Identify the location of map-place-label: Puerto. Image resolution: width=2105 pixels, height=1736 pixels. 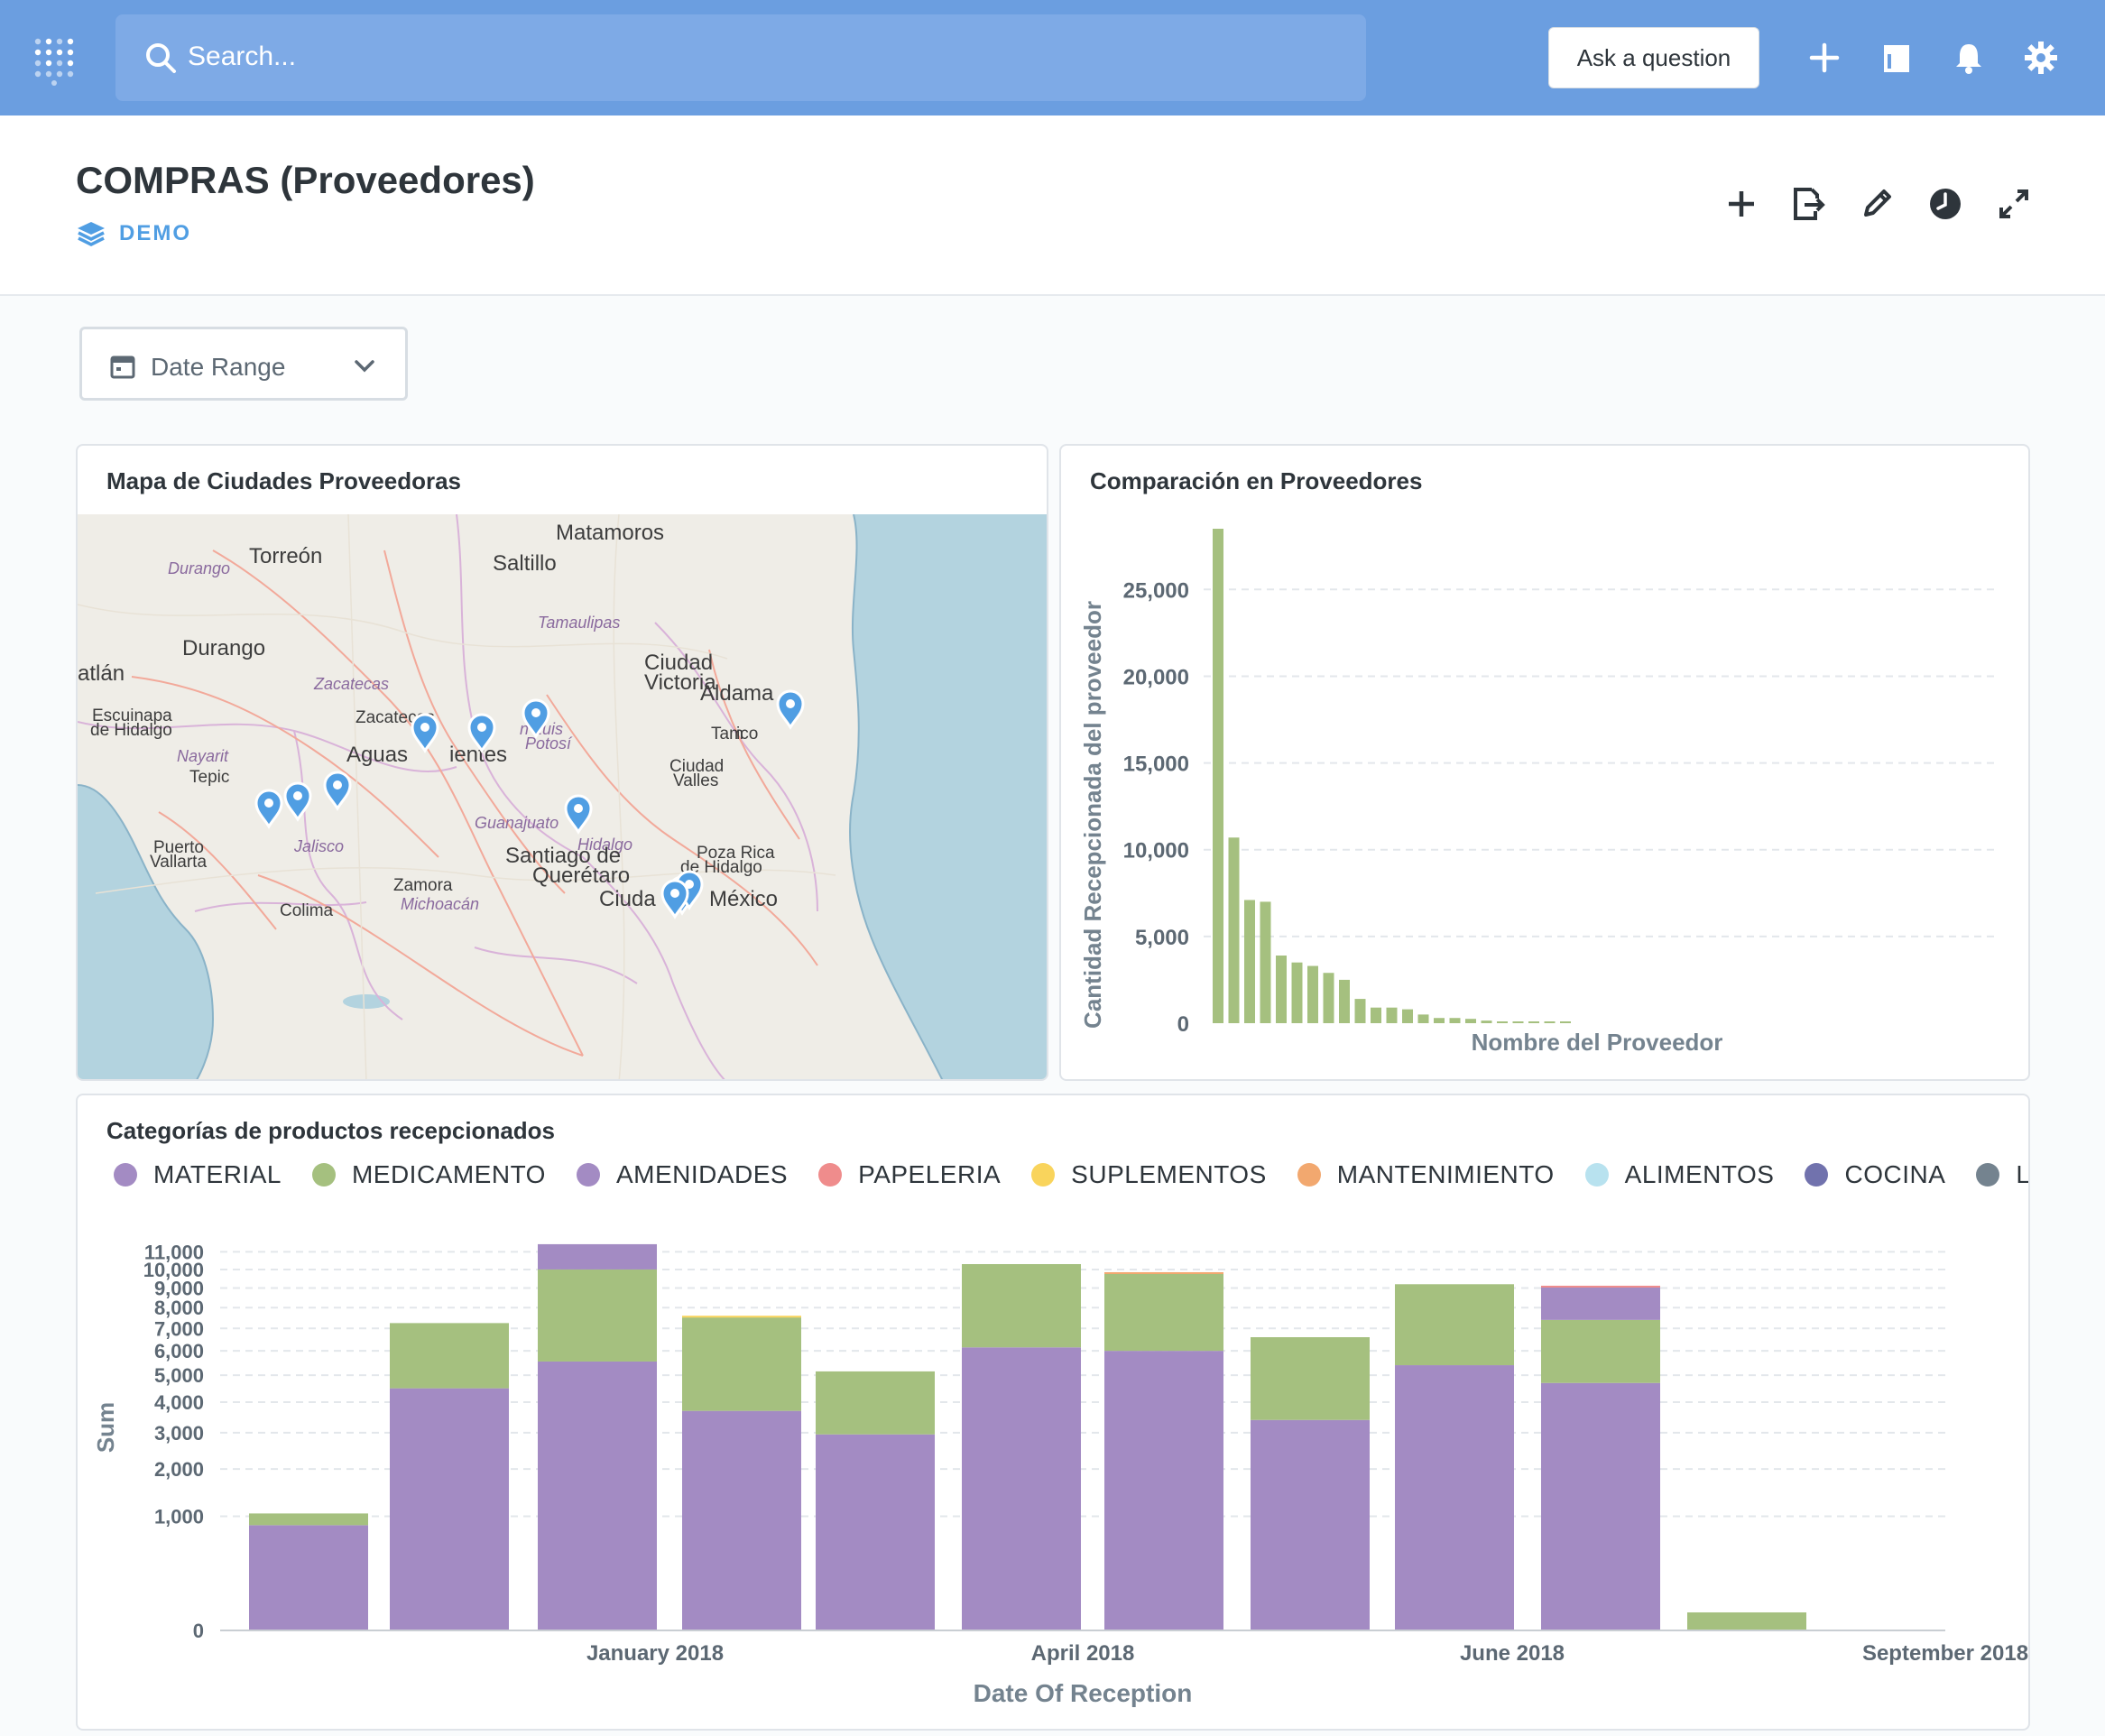
(178, 848).